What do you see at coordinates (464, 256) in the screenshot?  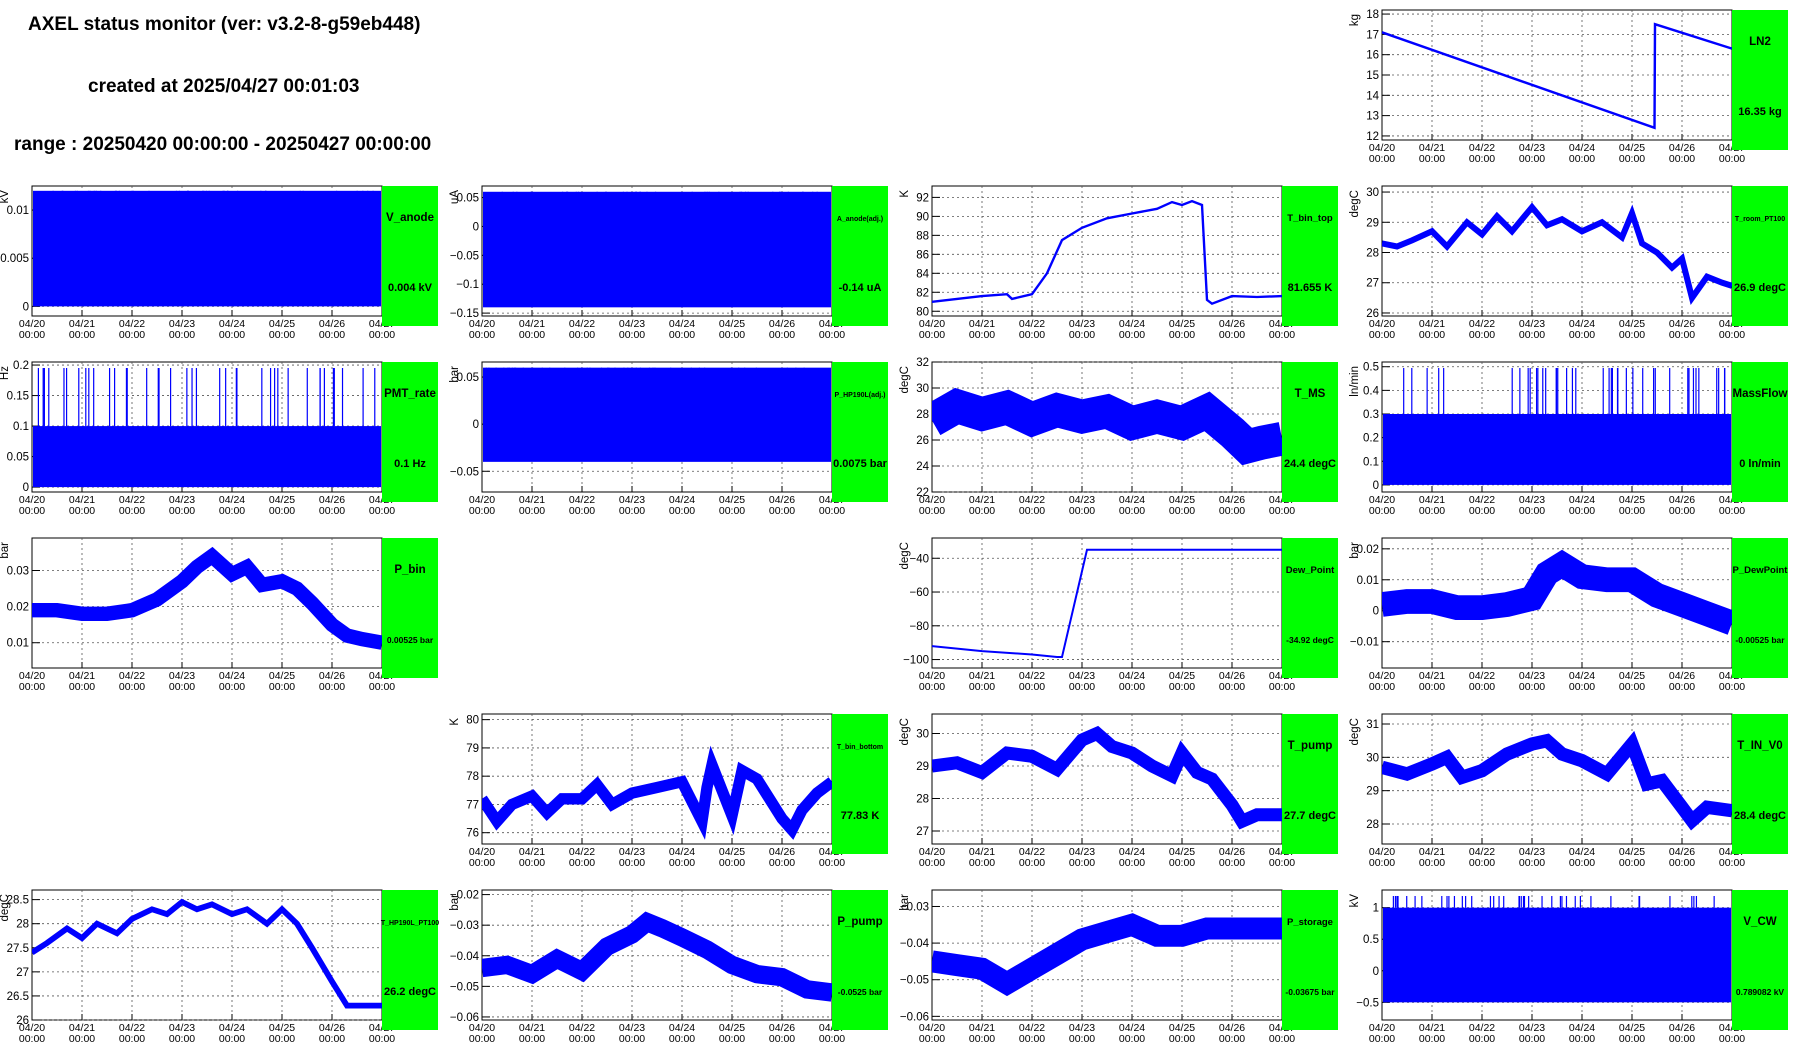 I see `y-tick-label: −0.05` at bounding box center [464, 256].